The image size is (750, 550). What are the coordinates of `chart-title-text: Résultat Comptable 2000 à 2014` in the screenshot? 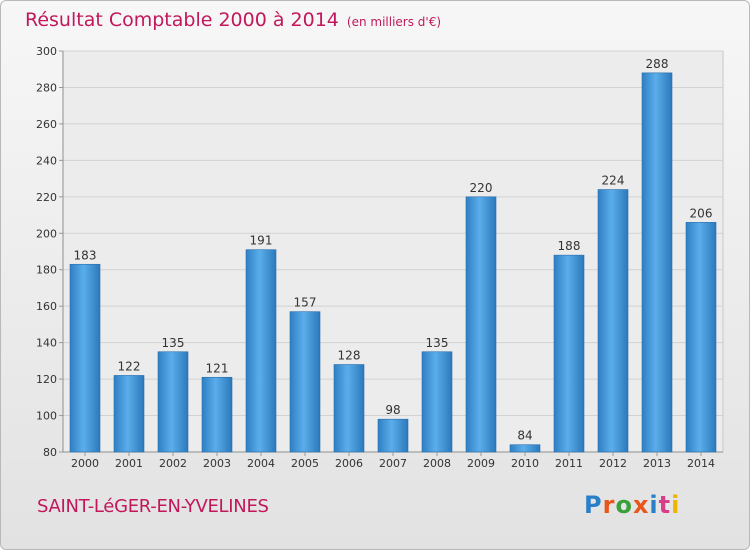 It's located at (182, 20).